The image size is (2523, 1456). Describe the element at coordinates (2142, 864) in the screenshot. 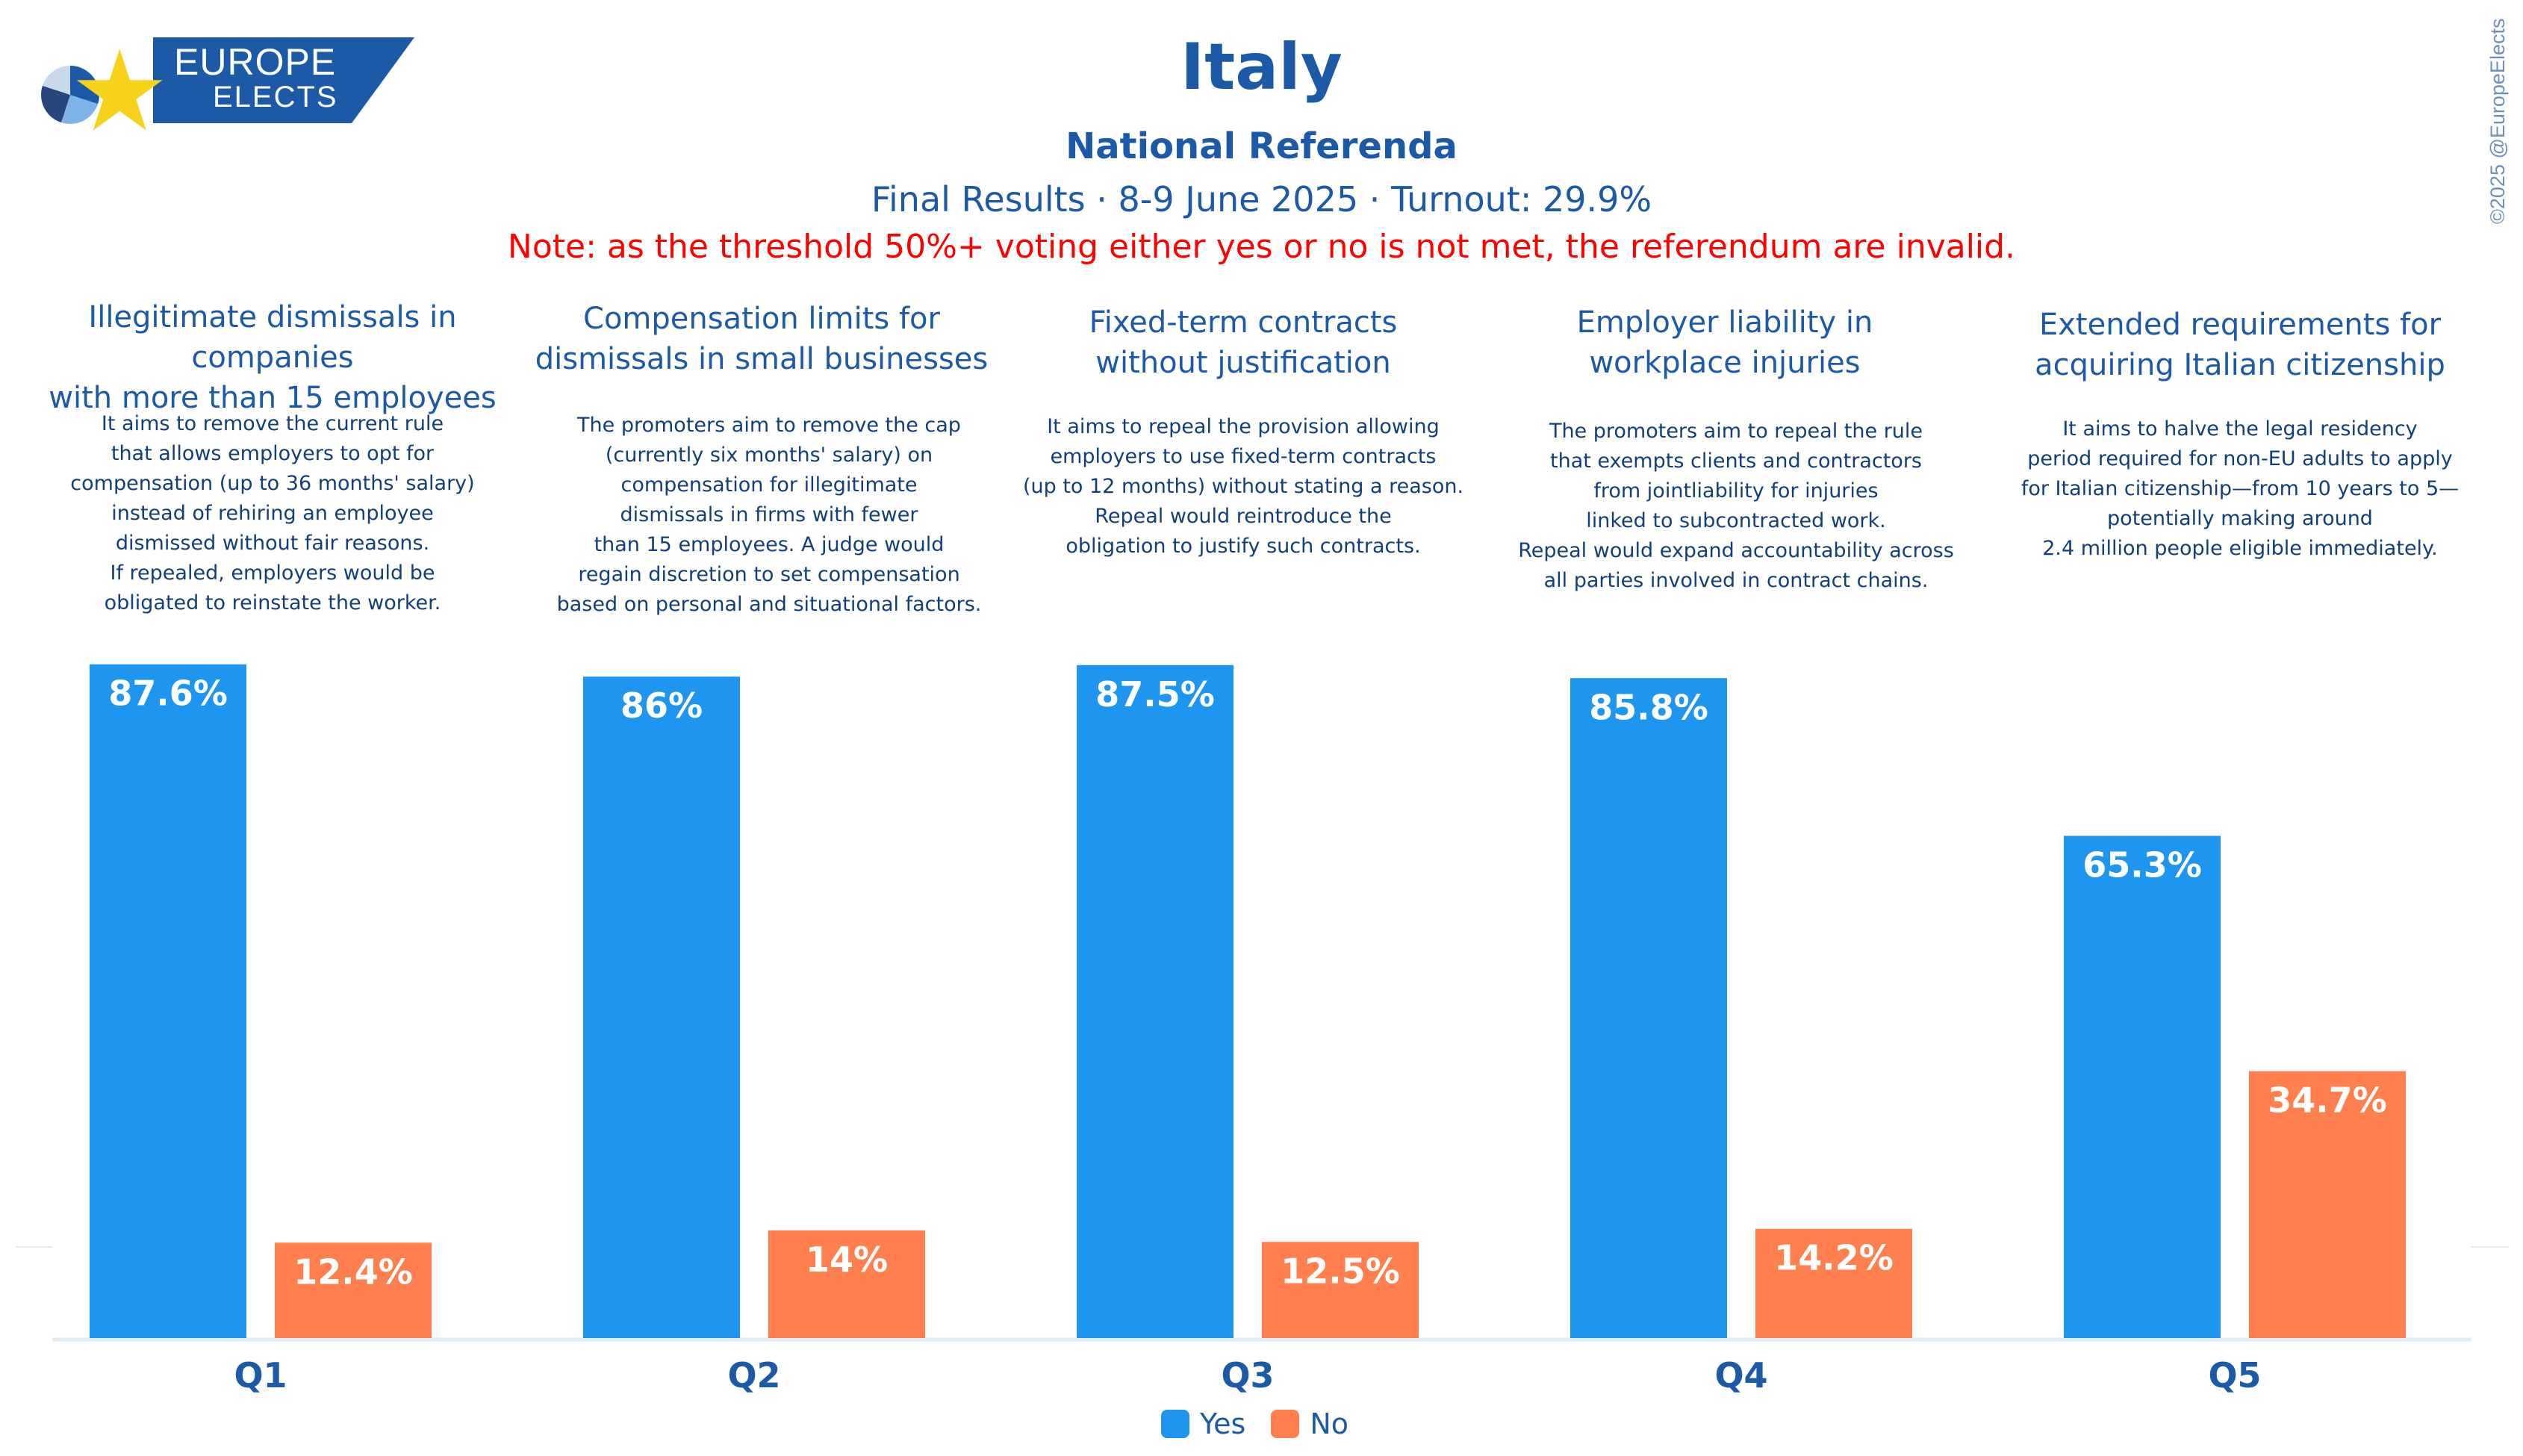

I see `data-label-yes-q5: 65.3%` at that location.